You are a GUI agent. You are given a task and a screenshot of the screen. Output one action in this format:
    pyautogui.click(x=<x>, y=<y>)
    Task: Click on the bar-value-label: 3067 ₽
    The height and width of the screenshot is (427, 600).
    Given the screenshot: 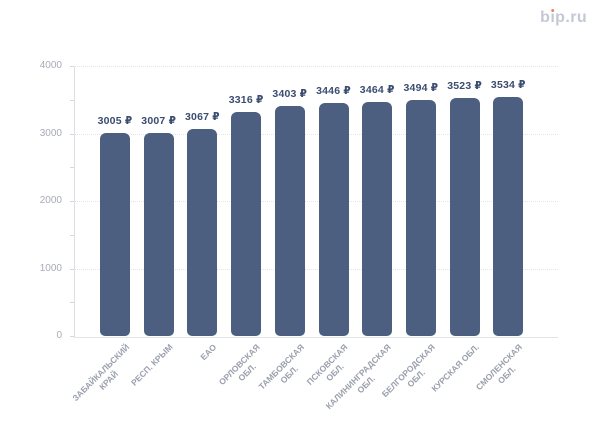 What is the action you would take?
    pyautogui.click(x=202, y=117)
    